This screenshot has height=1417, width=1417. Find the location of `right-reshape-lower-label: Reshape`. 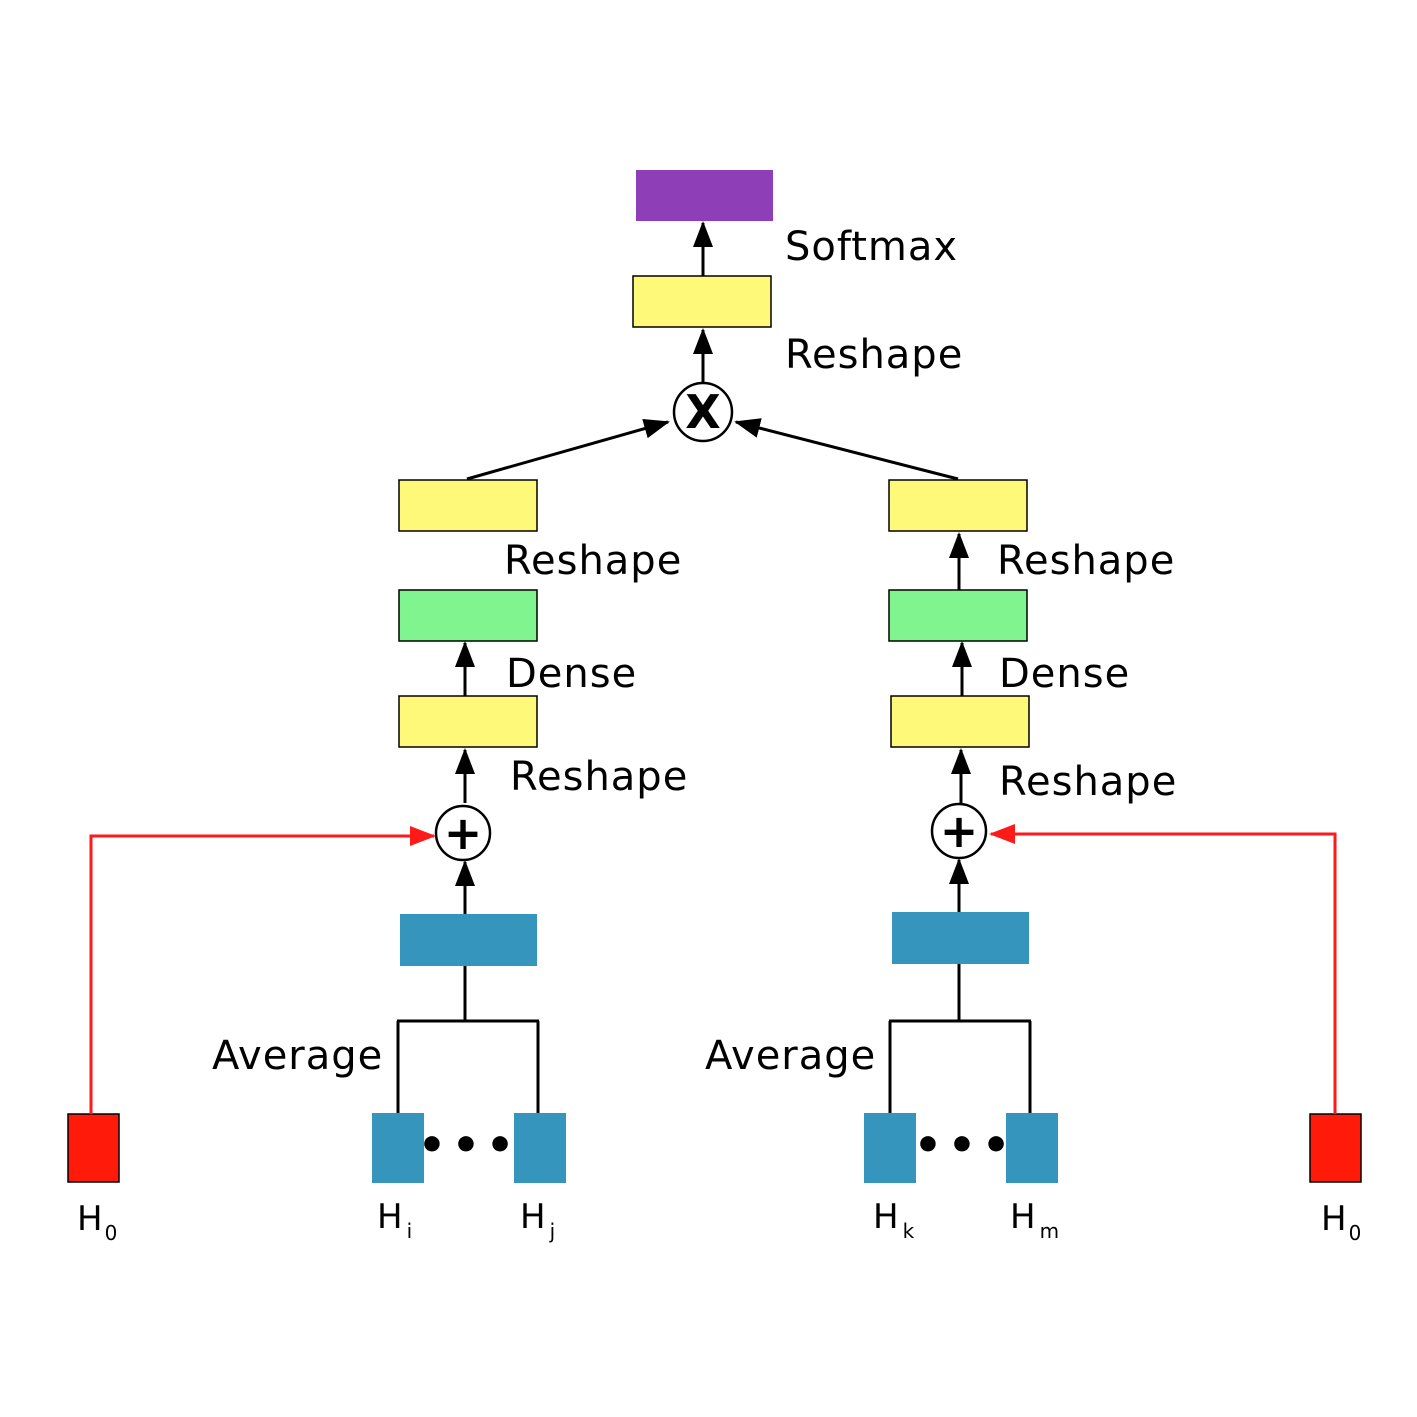

right-reshape-lower-label: Reshape is located at coordinates (1088, 782).